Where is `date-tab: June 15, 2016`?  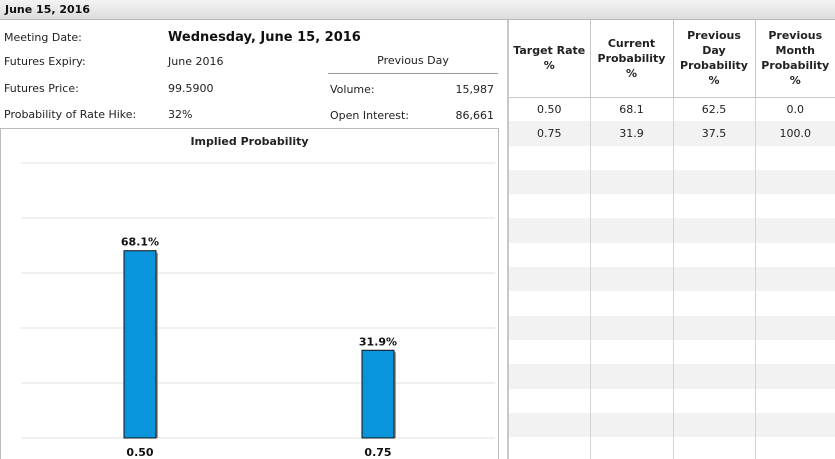
date-tab: June 15, 2016 is located at coordinates (417, 10).